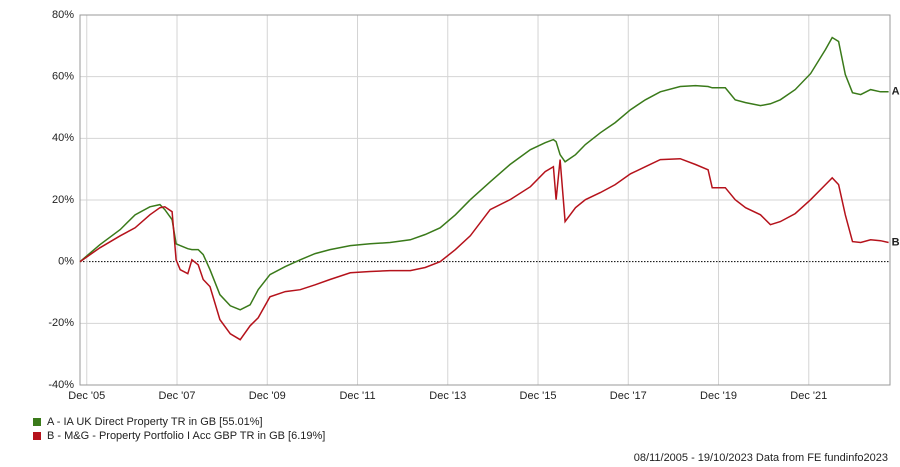 The width and height of the screenshot is (900, 467). Describe the element at coordinates (267, 396) in the screenshot. I see `x-tick-label: Dec '09` at that location.